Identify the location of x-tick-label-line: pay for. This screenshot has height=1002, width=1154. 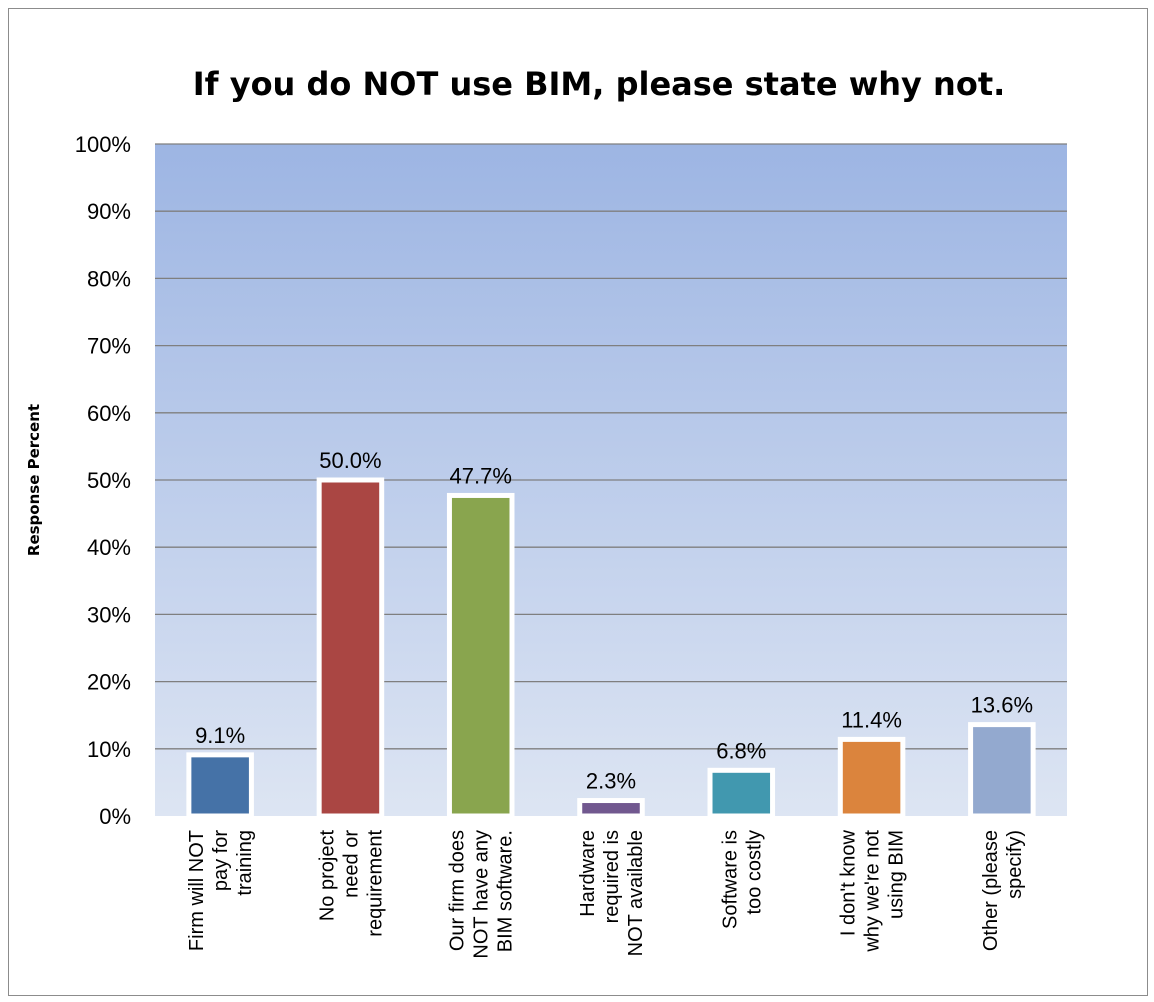
(221, 860).